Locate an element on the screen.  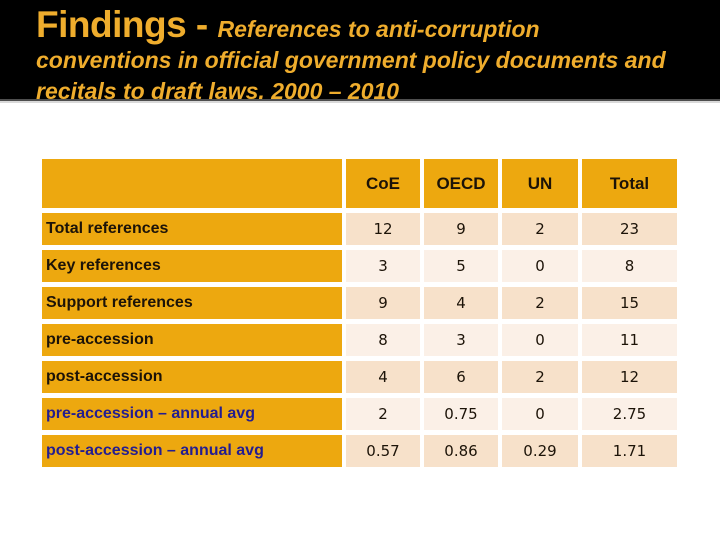
table-cell: 6 is located at coordinates (461, 377).